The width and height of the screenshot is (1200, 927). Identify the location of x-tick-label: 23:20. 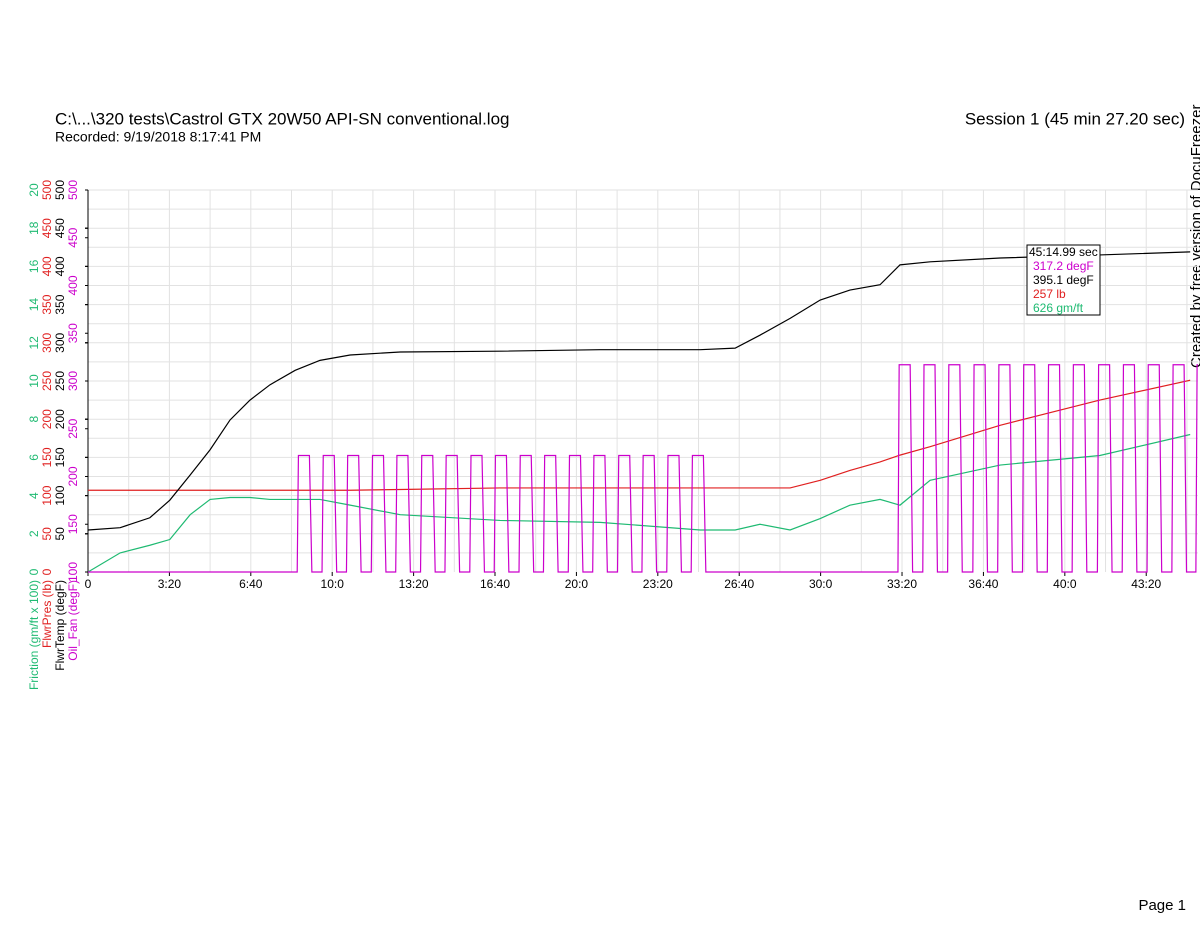
(658, 584).